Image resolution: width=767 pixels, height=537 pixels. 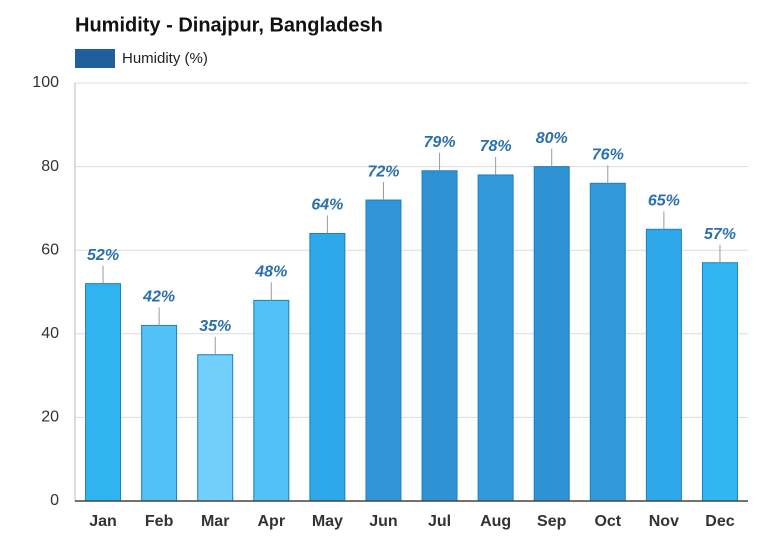 What do you see at coordinates (272, 521) in the screenshot?
I see `x-tick-label: Apr` at bounding box center [272, 521].